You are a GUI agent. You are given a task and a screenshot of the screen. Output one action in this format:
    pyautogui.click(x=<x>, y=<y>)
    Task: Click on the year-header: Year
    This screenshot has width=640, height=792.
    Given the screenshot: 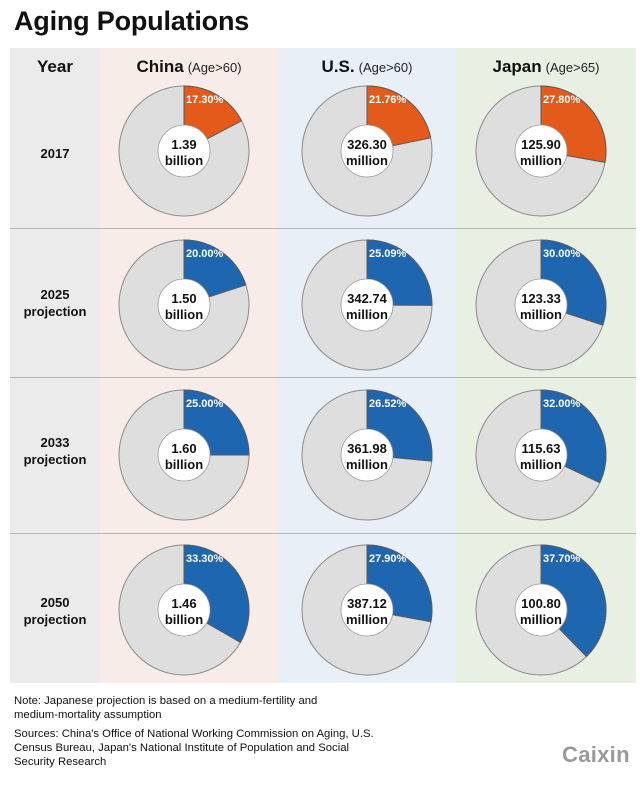 What is the action you would take?
    pyautogui.click(x=55, y=66)
    